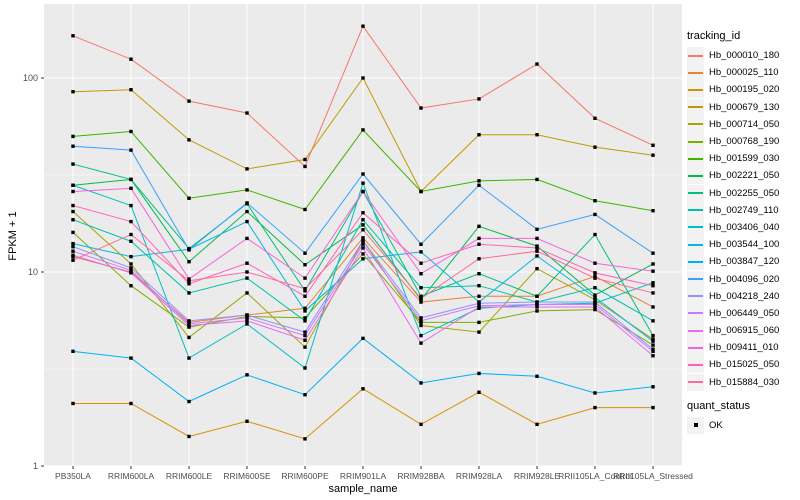 This screenshot has width=800, height=500. Describe the element at coordinates (595, 476) in the screenshot. I see `x-tick-label: RRII105LA_Control` at that location.